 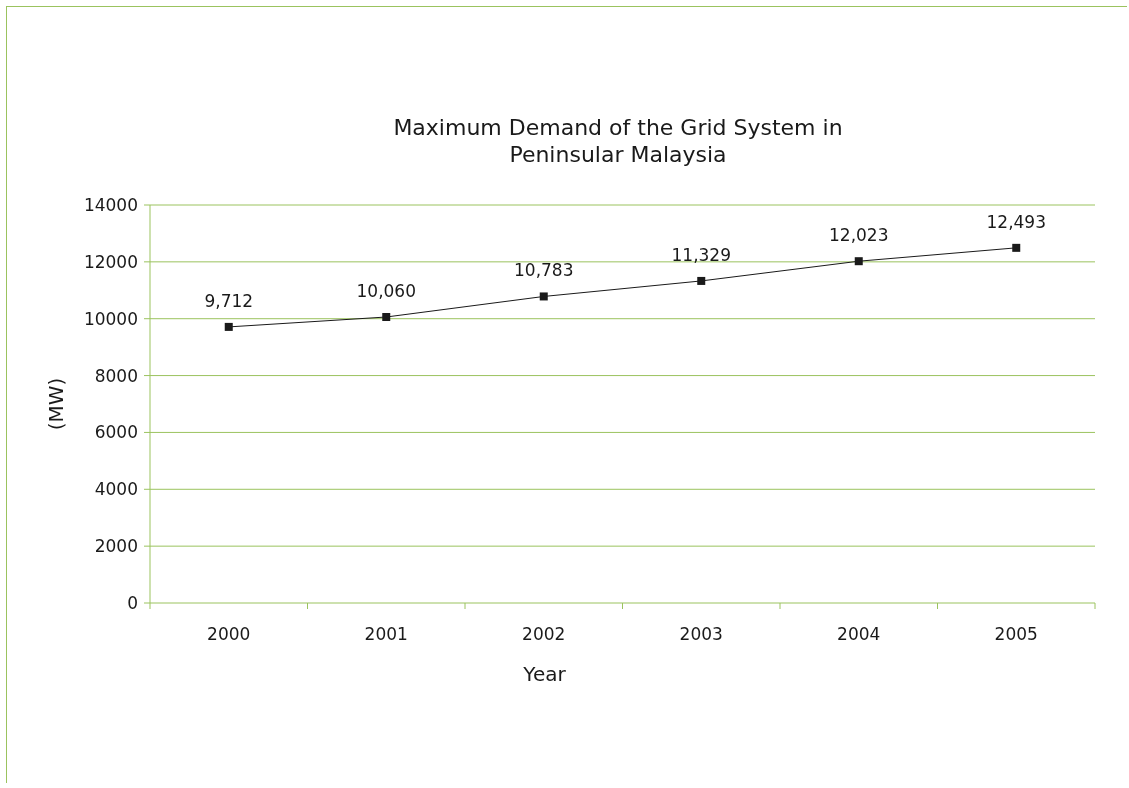 I want to click on data-label: 11,329, so click(x=701, y=254).